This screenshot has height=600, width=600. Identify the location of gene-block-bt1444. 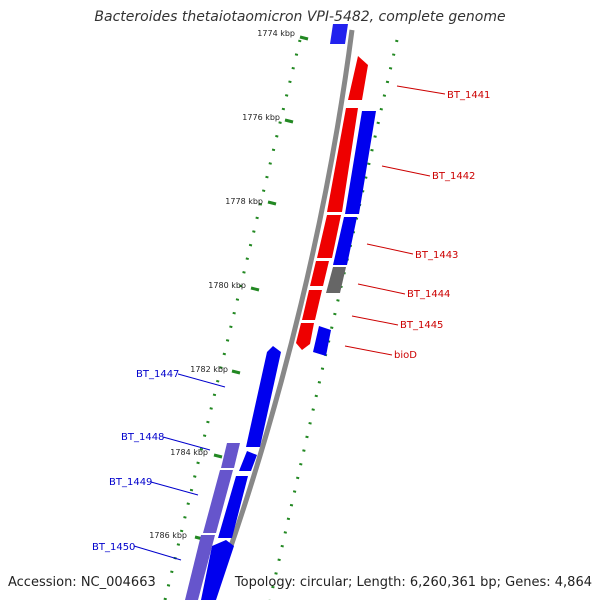
(319, 273).